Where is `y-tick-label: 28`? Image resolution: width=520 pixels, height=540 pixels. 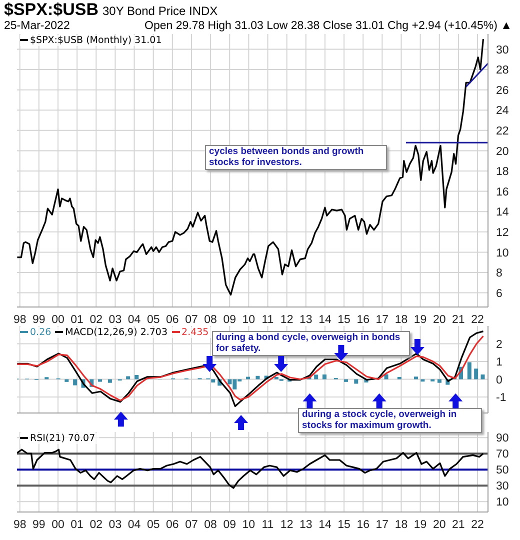 y-tick-label: 28 is located at coordinates (502, 70).